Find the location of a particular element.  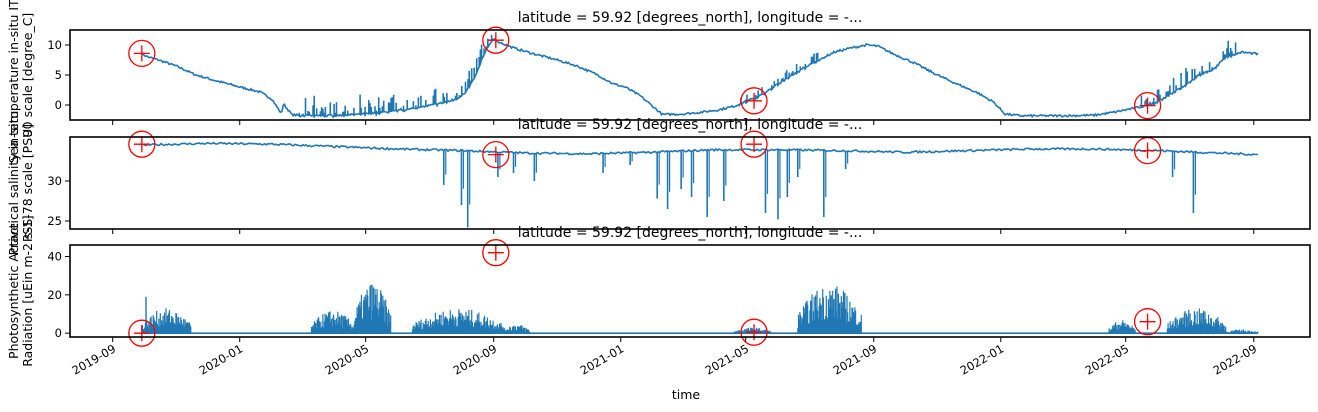

x-tick-label: 2022-01 is located at coordinates (982, 359).